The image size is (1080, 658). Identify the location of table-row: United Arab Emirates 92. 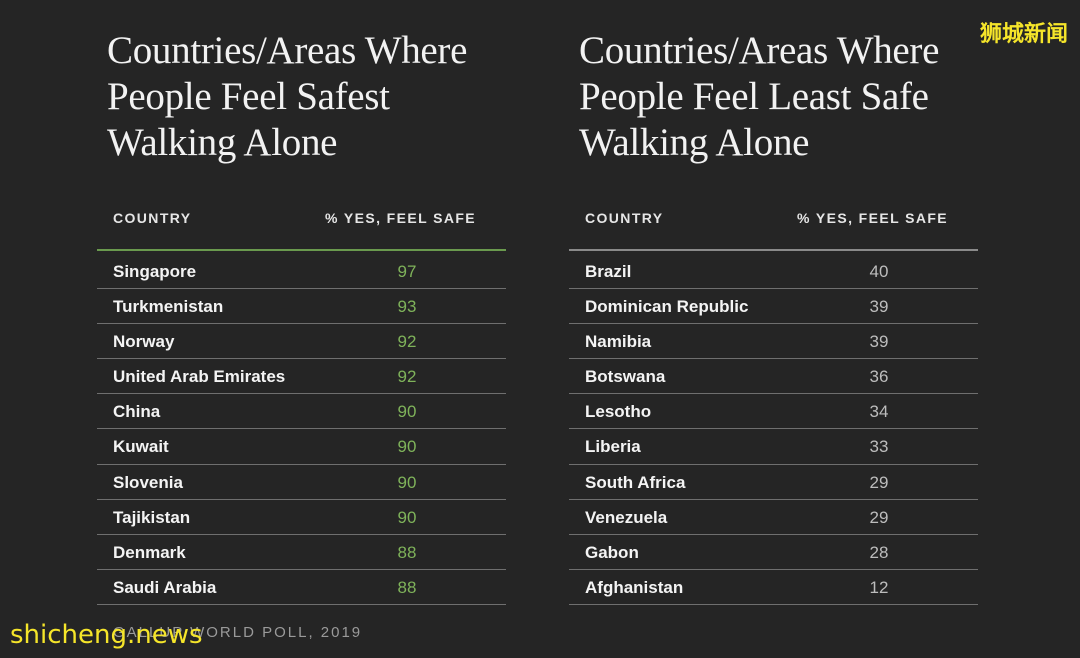
(301, 377).